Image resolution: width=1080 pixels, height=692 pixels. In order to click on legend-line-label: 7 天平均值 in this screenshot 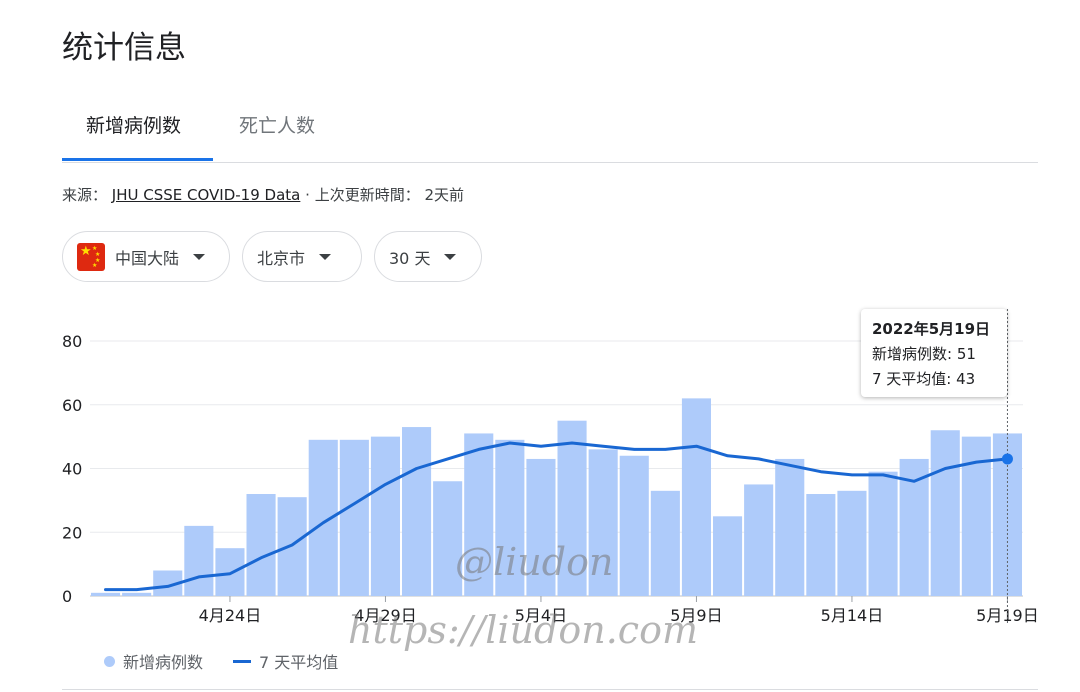, I will do `click(299, 662)`.